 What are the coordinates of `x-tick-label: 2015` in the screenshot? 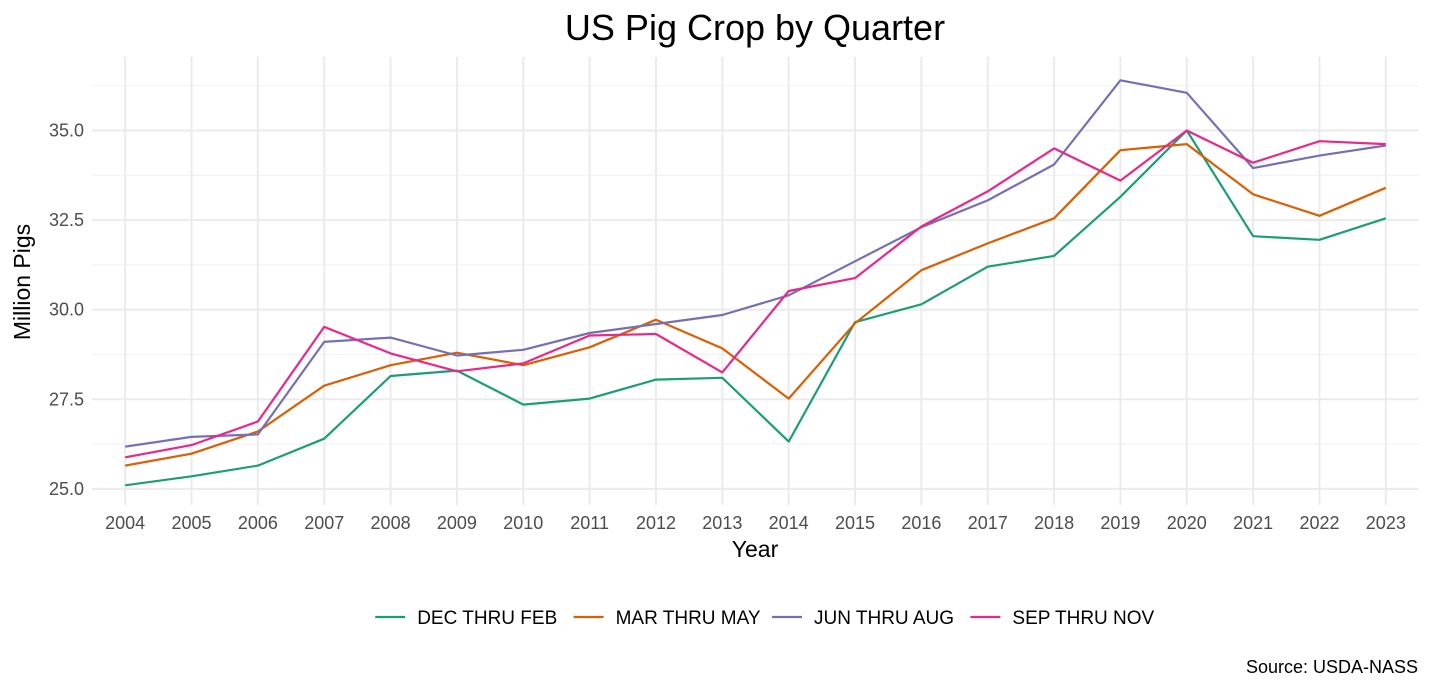 It's located at (855, 523).